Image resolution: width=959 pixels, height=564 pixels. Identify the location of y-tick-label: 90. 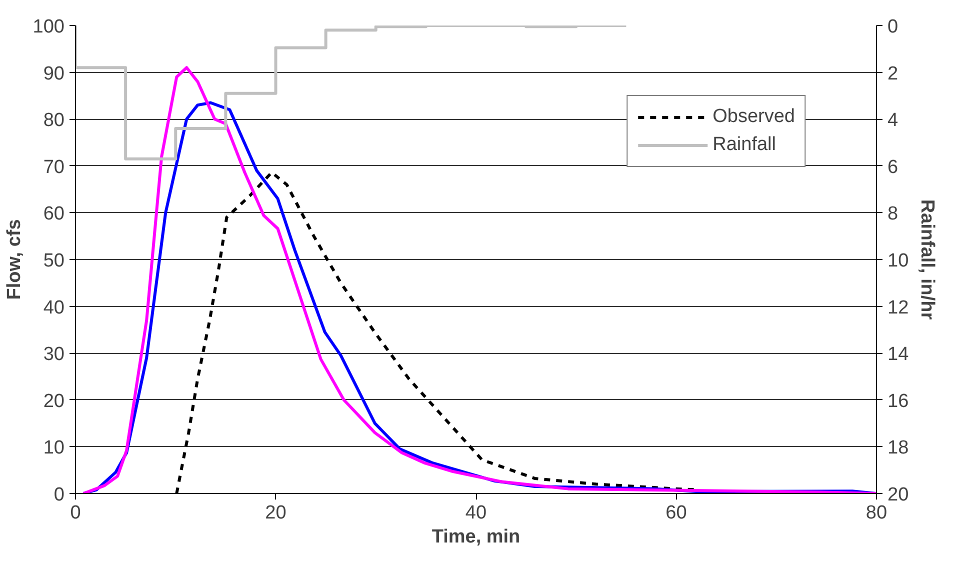
(54, 73).